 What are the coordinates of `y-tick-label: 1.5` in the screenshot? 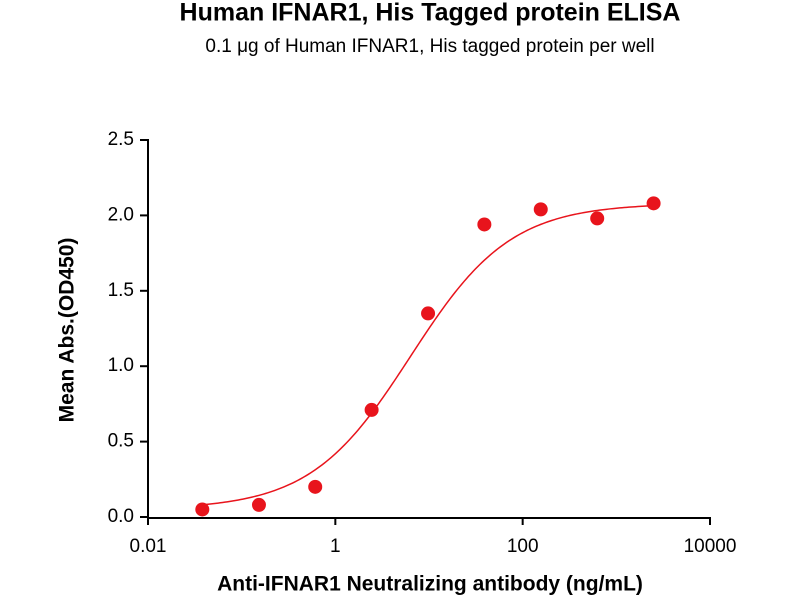 It's located at (121, 290).